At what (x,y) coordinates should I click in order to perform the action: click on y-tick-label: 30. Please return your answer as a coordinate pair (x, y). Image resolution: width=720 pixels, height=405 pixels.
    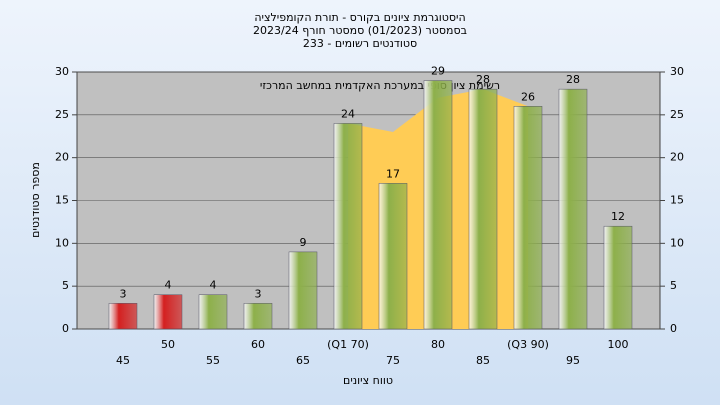
    Looking at the image, I should click on (62, 71).